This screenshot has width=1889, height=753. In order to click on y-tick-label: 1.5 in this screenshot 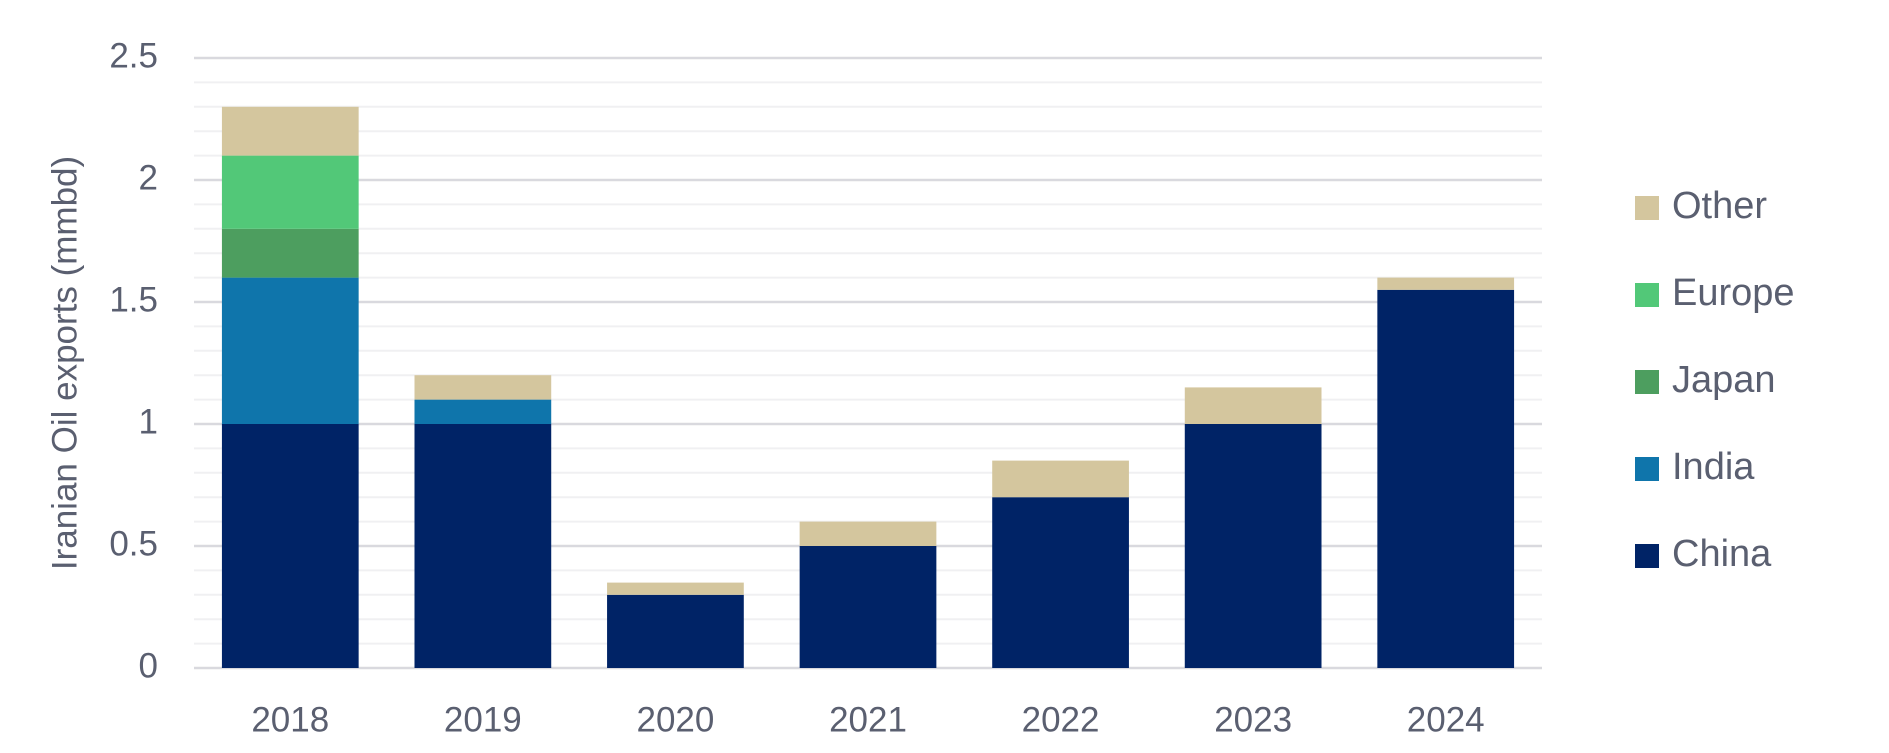, I will do `click(133, 299)`.